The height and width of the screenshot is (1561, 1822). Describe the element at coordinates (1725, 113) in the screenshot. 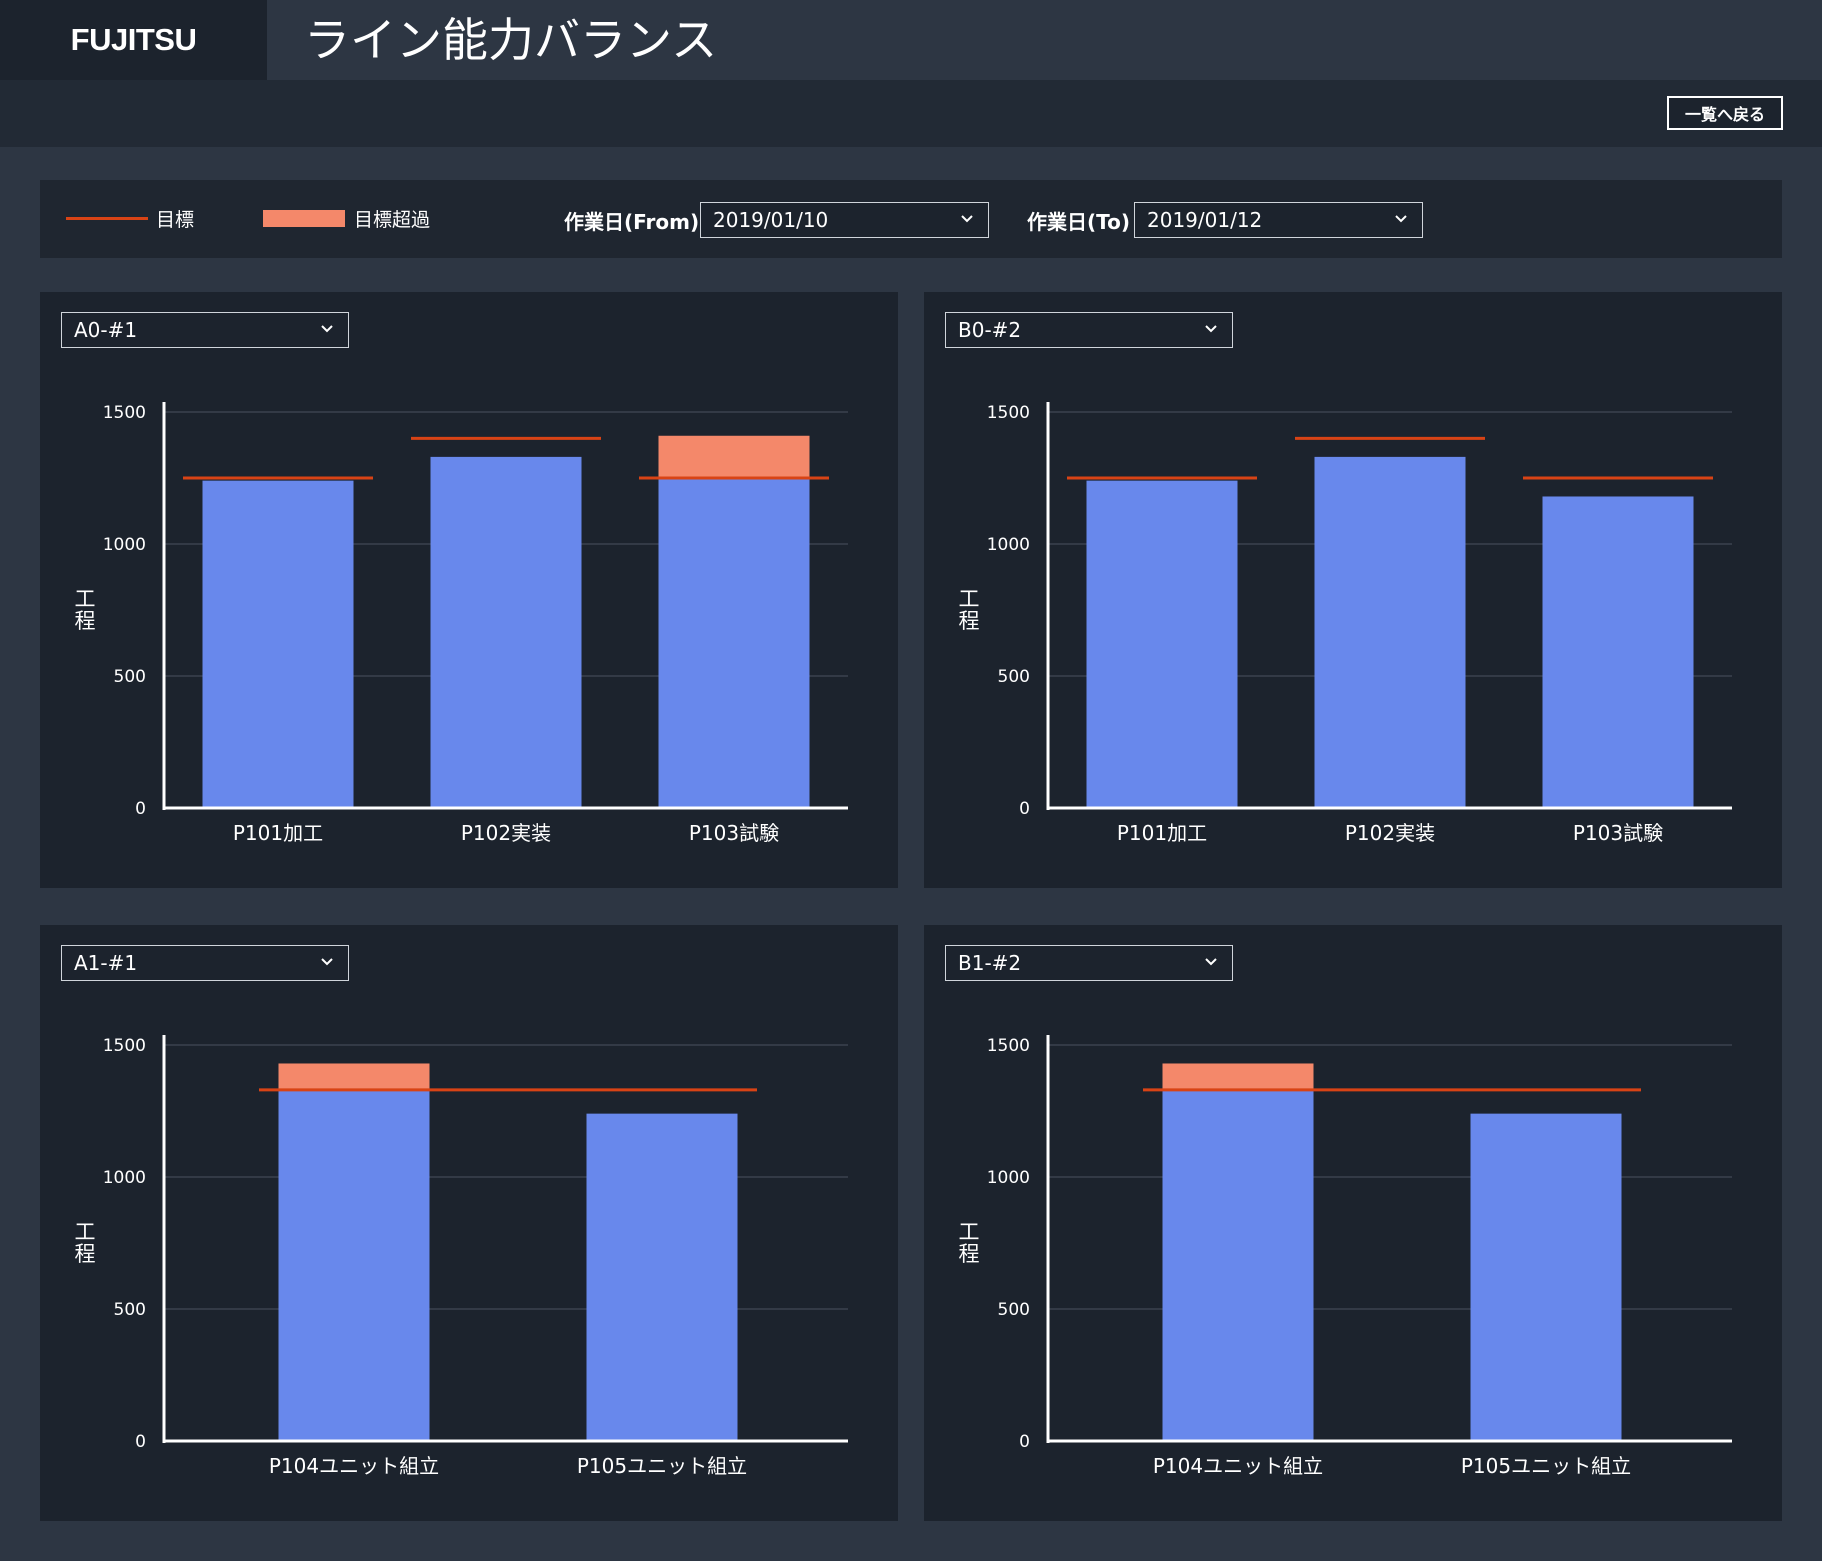

I see `back-to-list-button: 一覧へ戻る` at that location.